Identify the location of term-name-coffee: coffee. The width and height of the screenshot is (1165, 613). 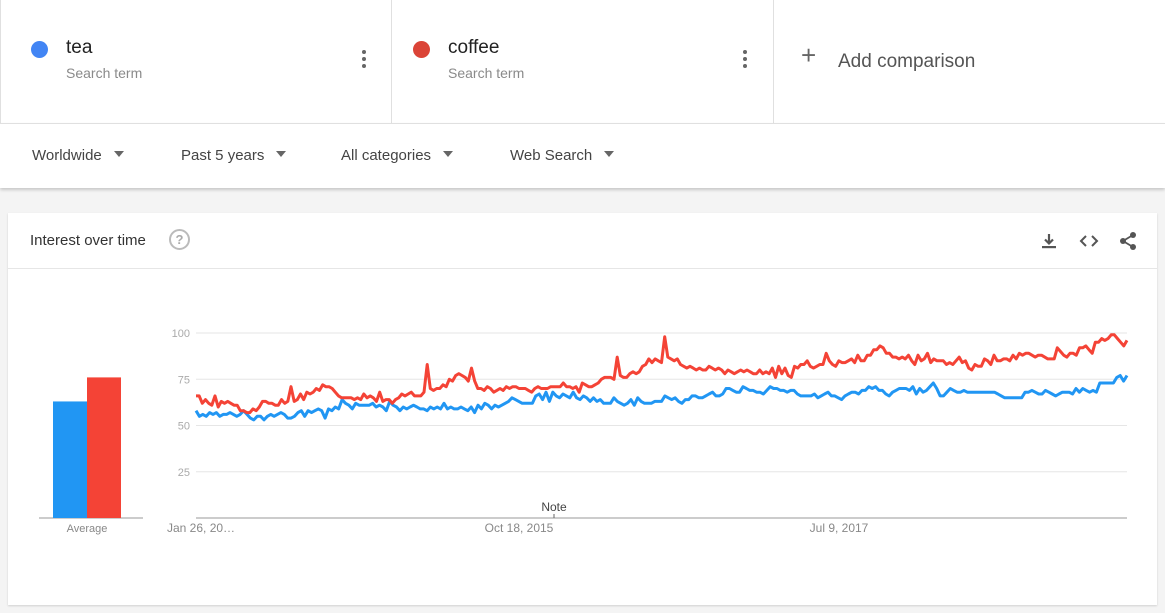
(474, 47).